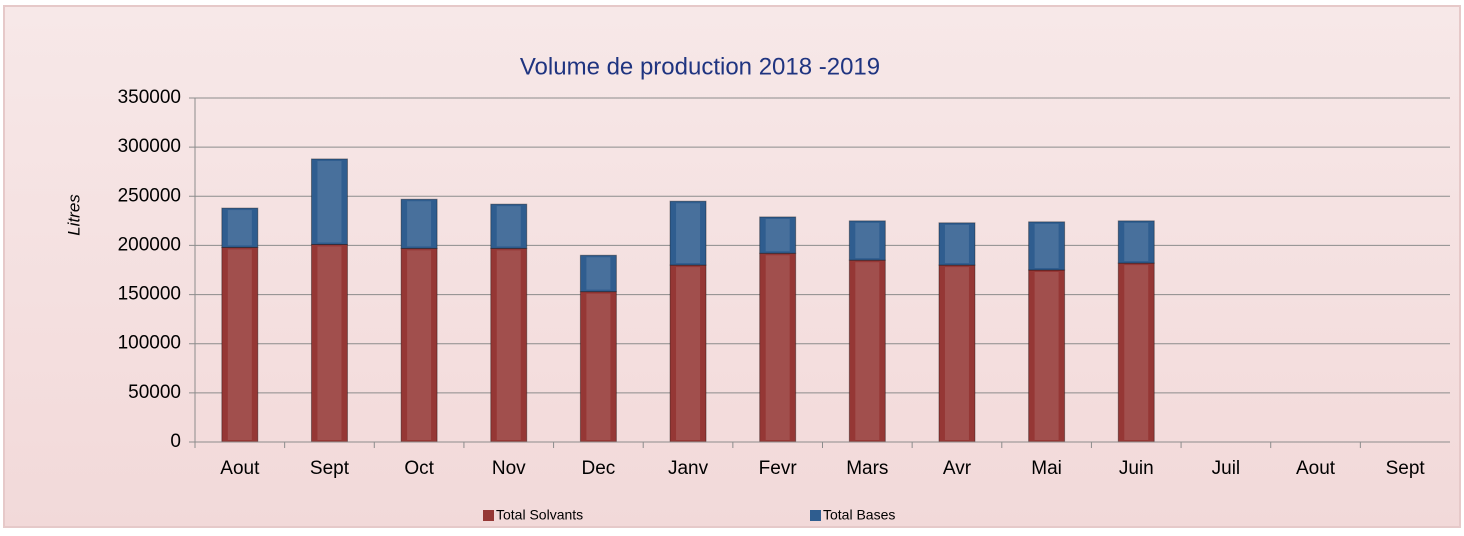 The width and height of the screenshot is (1464, 536). What do you see at coordinates (509, 468) in the screenshot?
I see `x-tick-label: Nov` at bounding box center [509, 468].